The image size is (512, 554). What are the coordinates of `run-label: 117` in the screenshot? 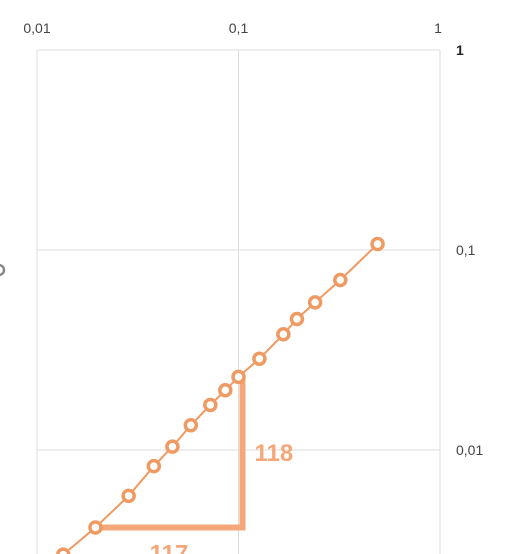 It's located at (169, 547).